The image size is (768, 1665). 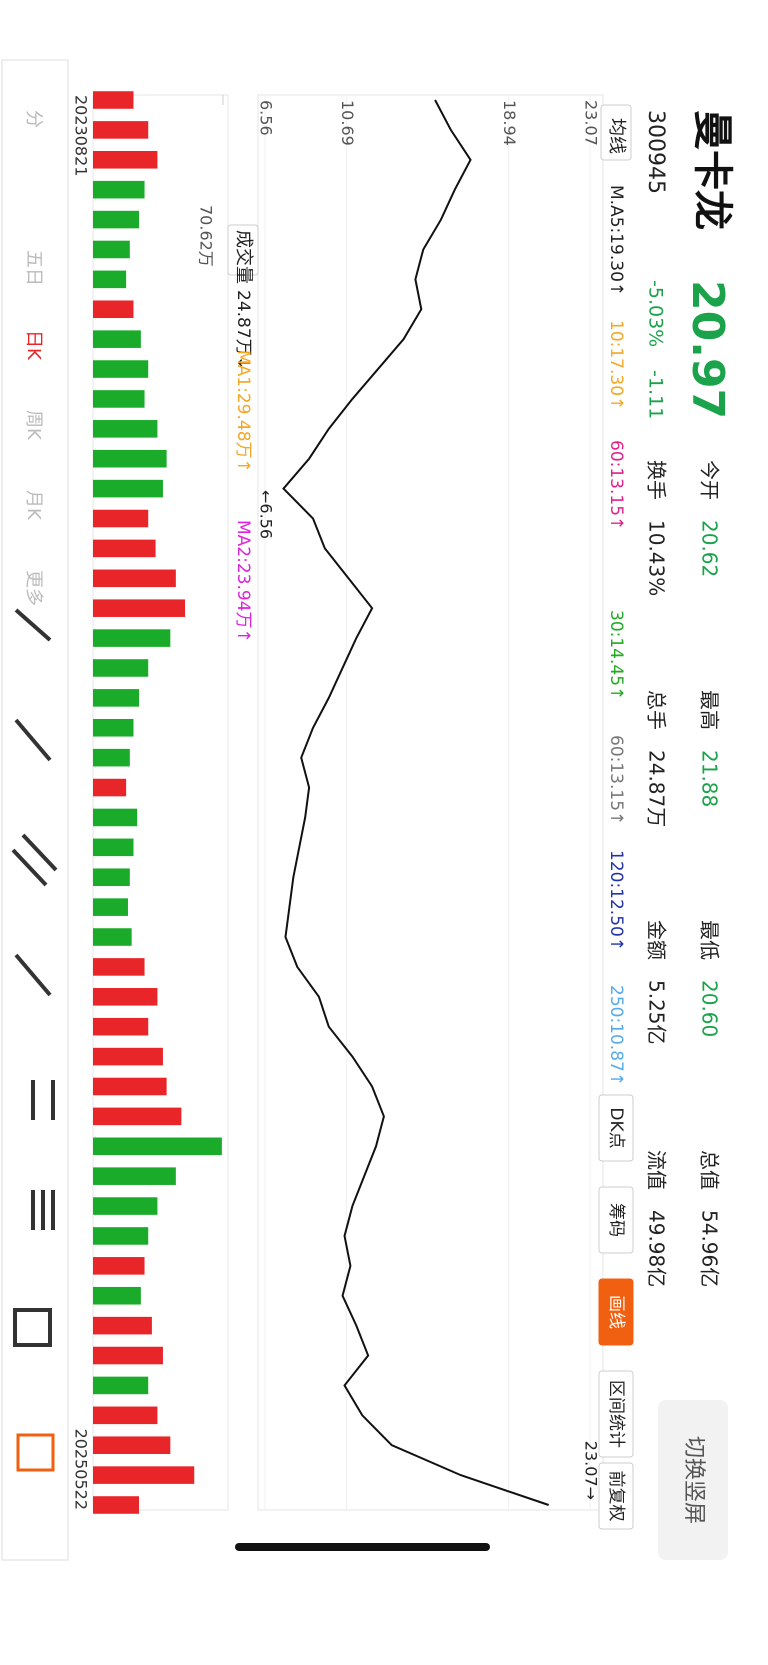 What do you see at coordinates (657, 1012) in the screenshot?
I see `stat-value: 5.25亿` at bounding box center [657, 1012].